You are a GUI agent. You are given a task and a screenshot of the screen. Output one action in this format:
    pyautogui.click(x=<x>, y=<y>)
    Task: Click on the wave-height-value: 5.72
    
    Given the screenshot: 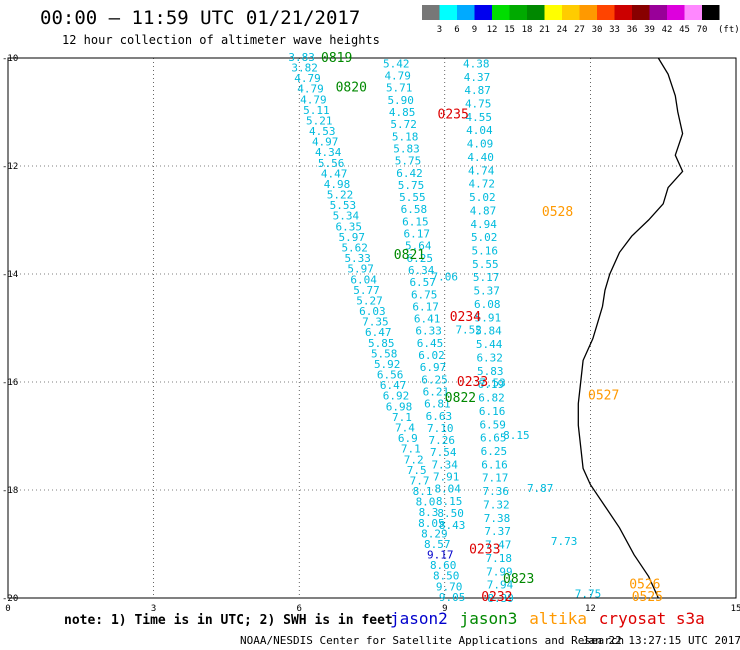 What is the action you would take?
    pyautogui.click(x=403, y=124)
    